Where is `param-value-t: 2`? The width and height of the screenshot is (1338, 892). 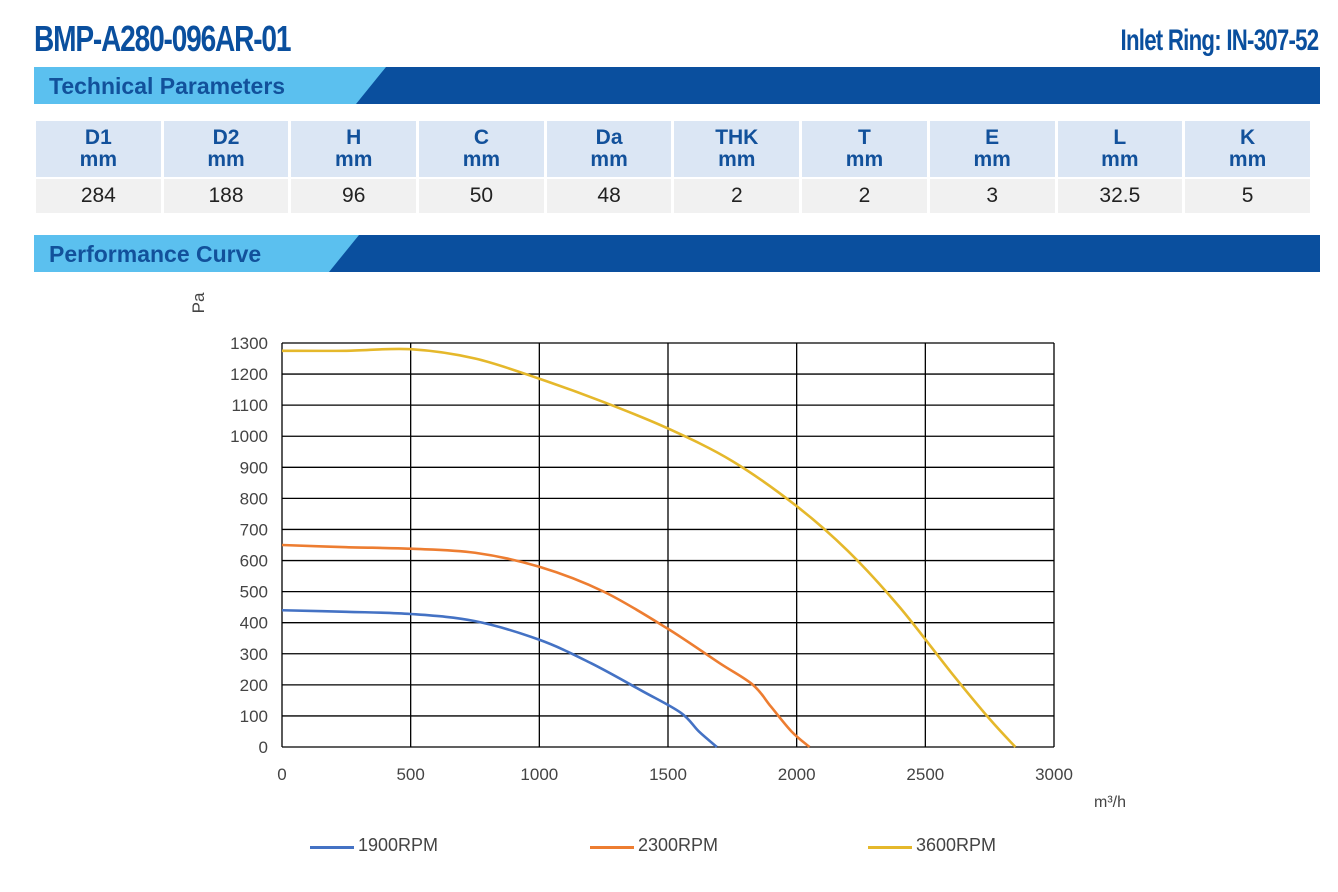 param-value-t: 2 is located at coordinates (864, 196).